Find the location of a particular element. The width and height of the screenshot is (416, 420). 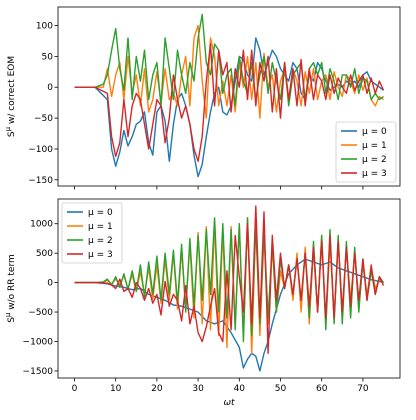

y-axis-label: Sμ w/ correct EOM is located at coordinates (10, 96).